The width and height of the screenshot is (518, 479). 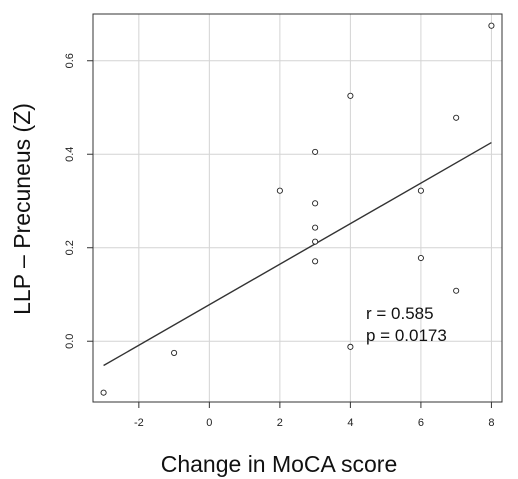 What do you see at coordinates (139, 423) in the screenshot?
I see `x-tick-label: -2` at bounding box center [139, 423].